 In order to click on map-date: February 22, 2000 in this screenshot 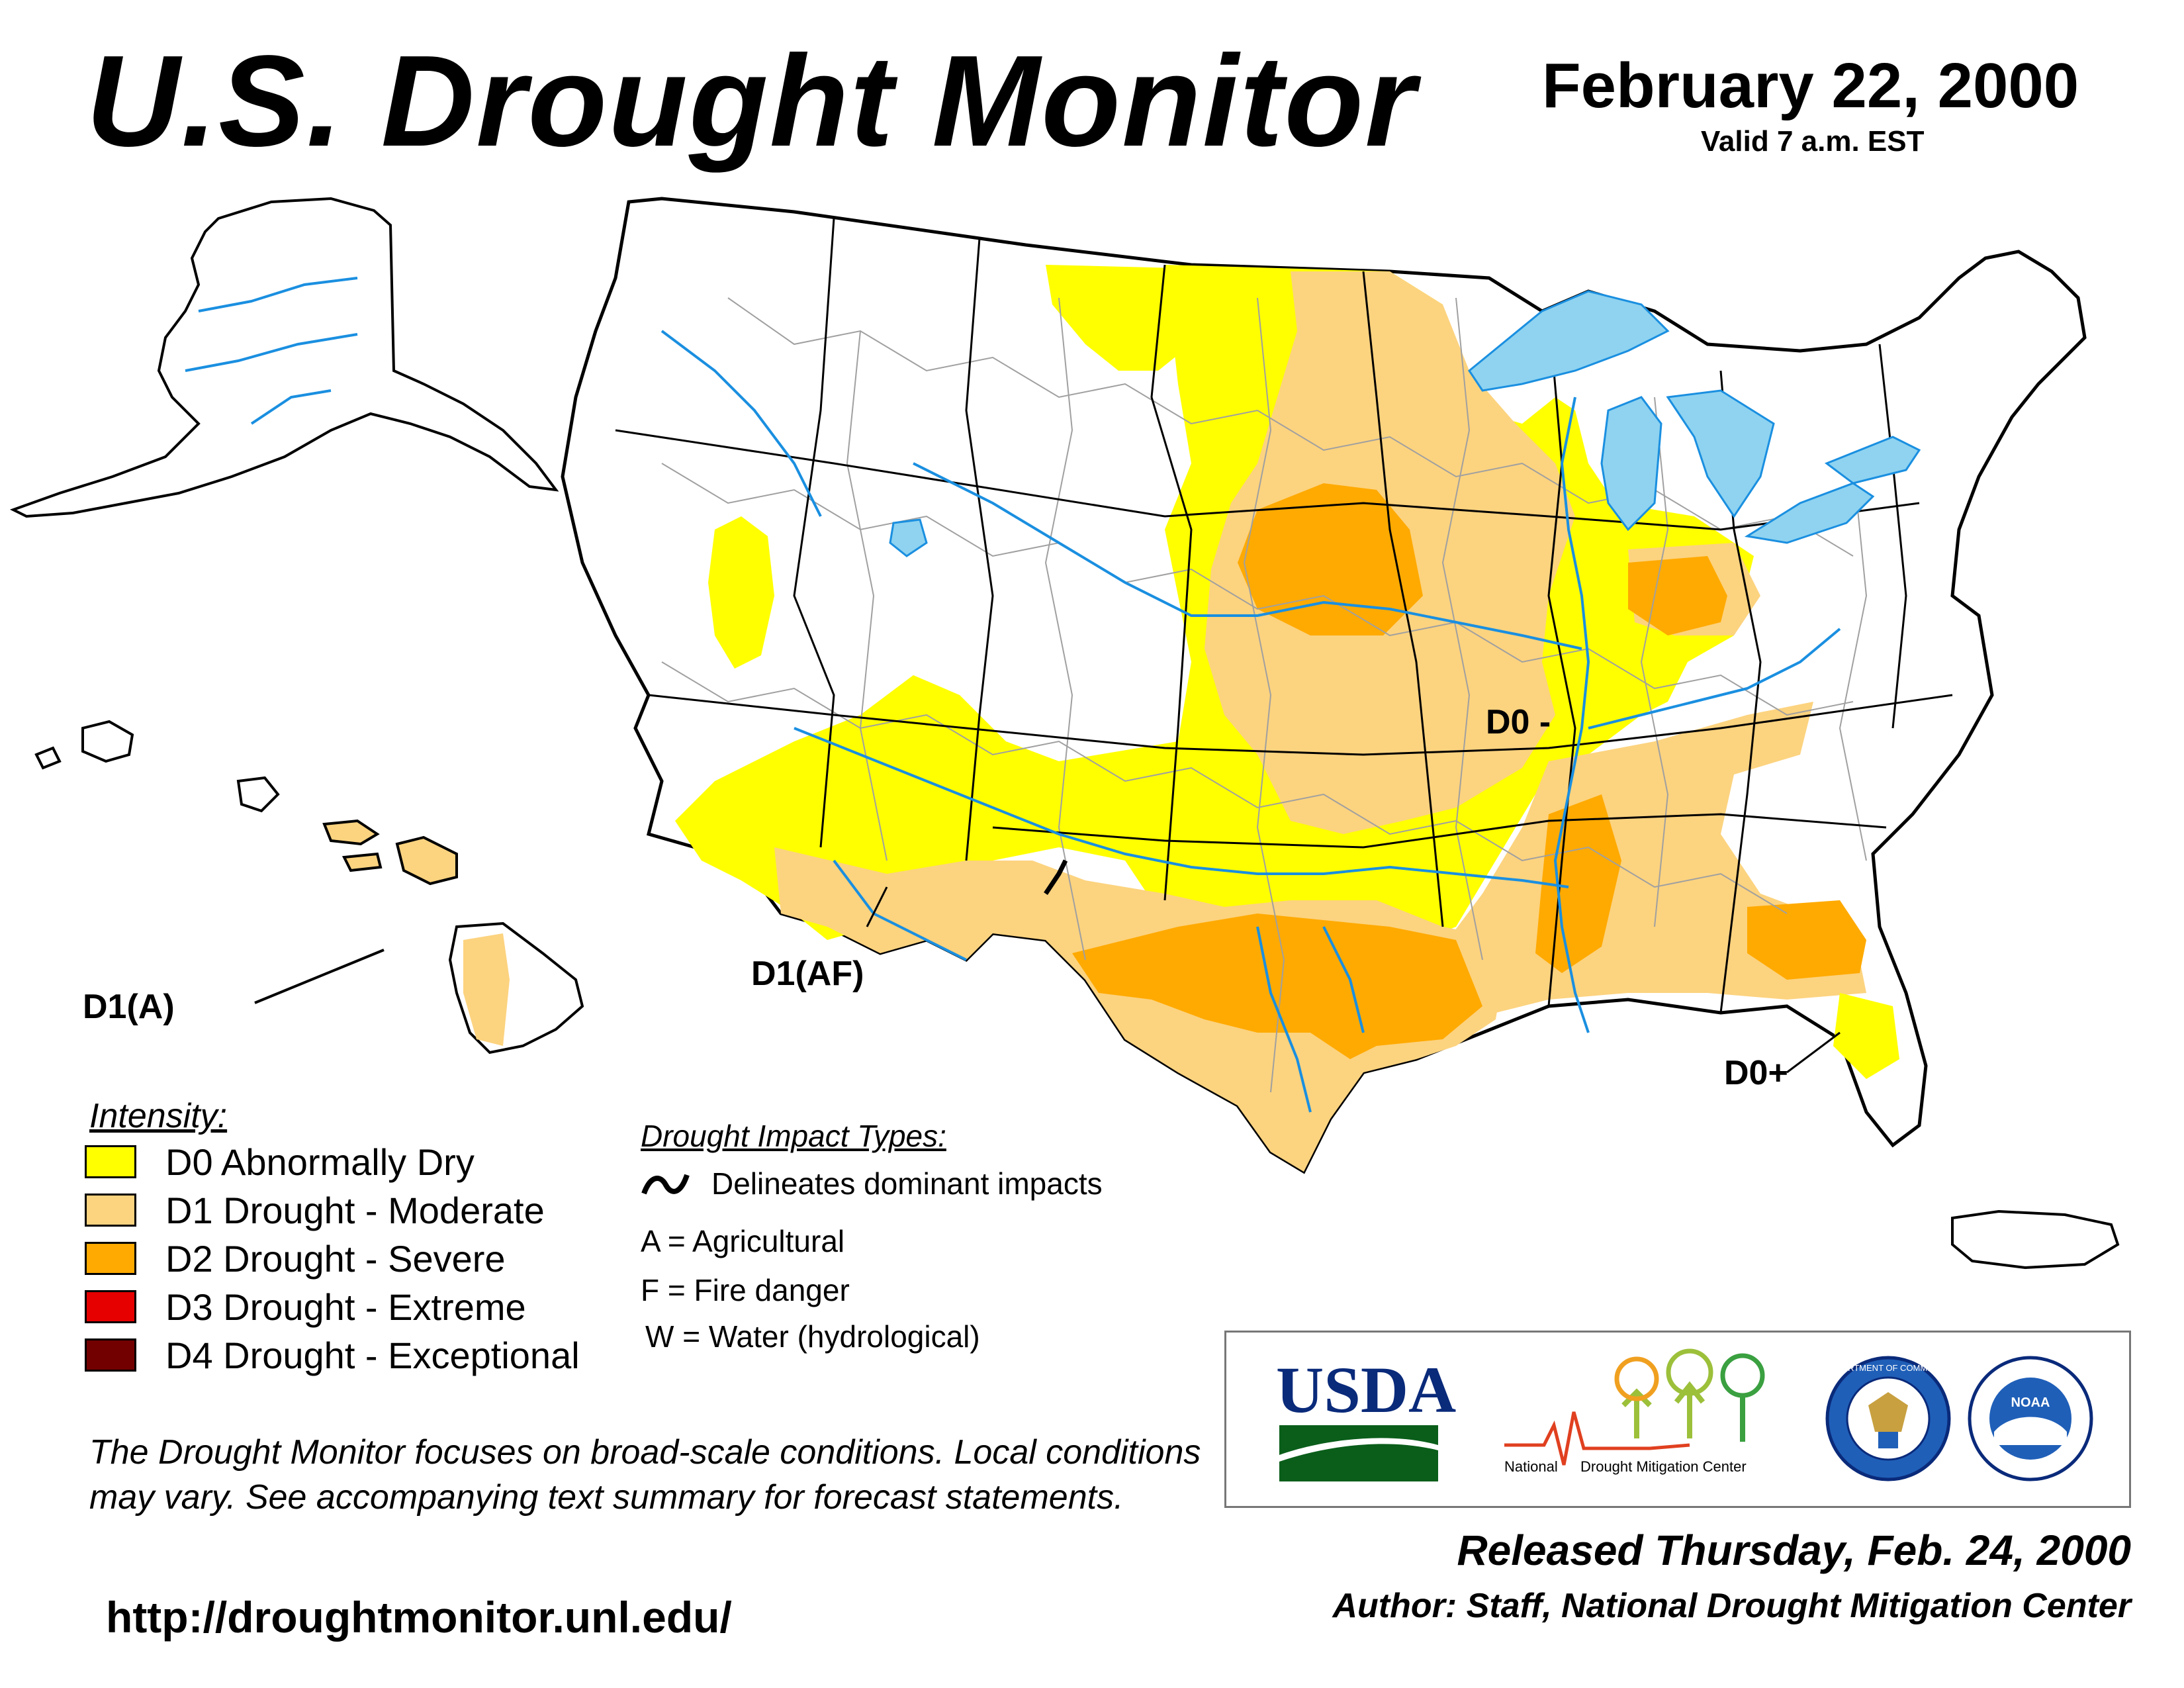, I will do `click(1811, 85)`.